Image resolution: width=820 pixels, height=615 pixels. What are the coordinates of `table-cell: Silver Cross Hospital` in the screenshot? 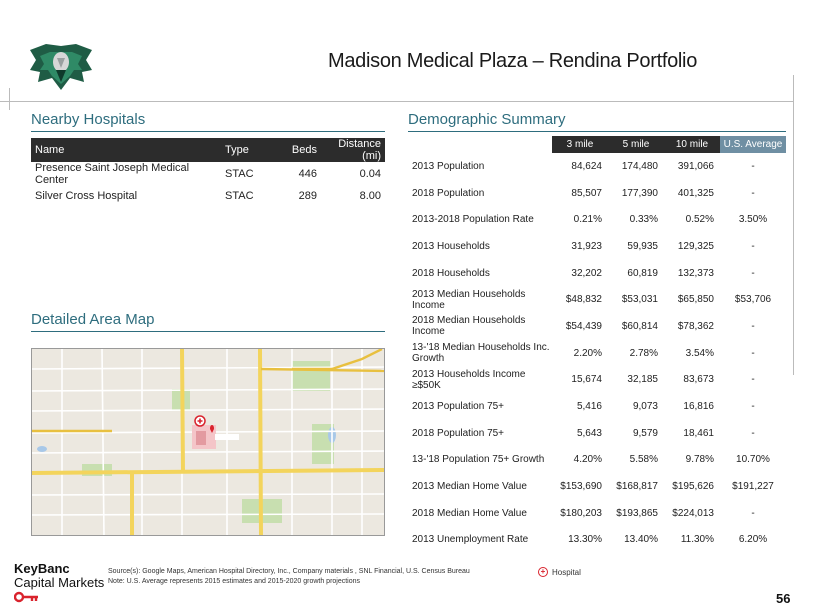 It's located at (86, 195).